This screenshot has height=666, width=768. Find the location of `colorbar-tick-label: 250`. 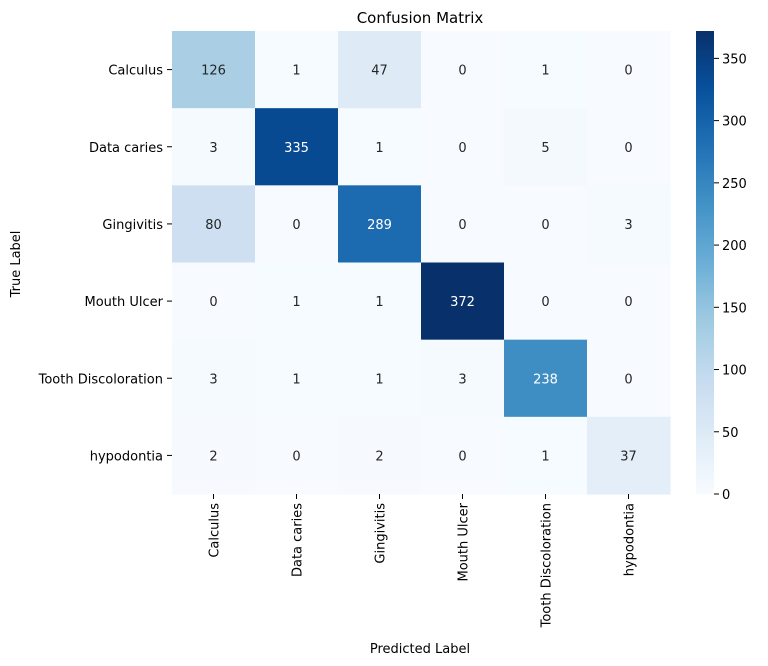

colorbar-tick-label: 250 is located at coordinates (734, 184).